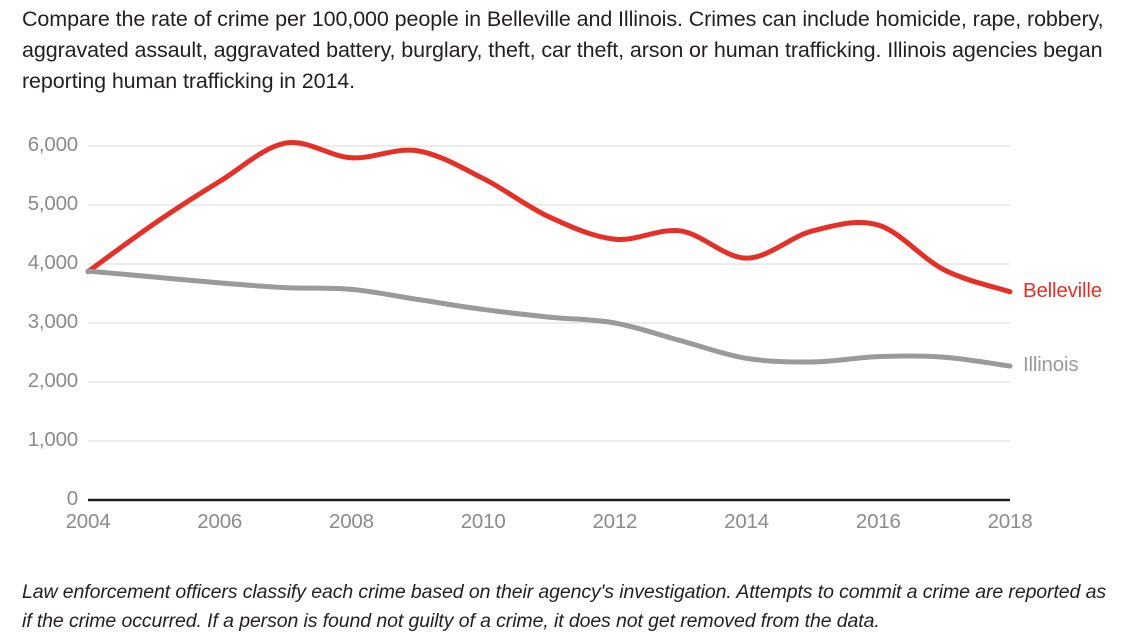 The image size is (1140, 641). I want to click on y-axis-tick-5000: 5,000, so click(53, 203).